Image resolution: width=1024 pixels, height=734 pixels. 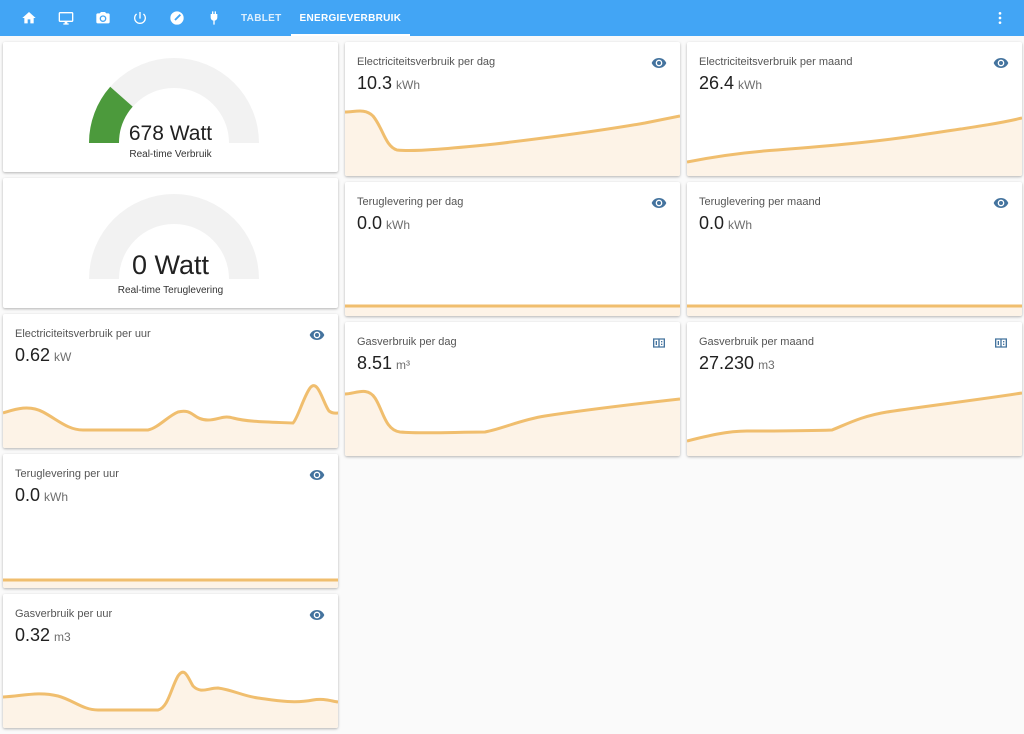 What do you see at coordinates (170, 290) in the screenshot?
I see `gauge-label: Real-time Teruglevering` at bounding box center [170, 290].